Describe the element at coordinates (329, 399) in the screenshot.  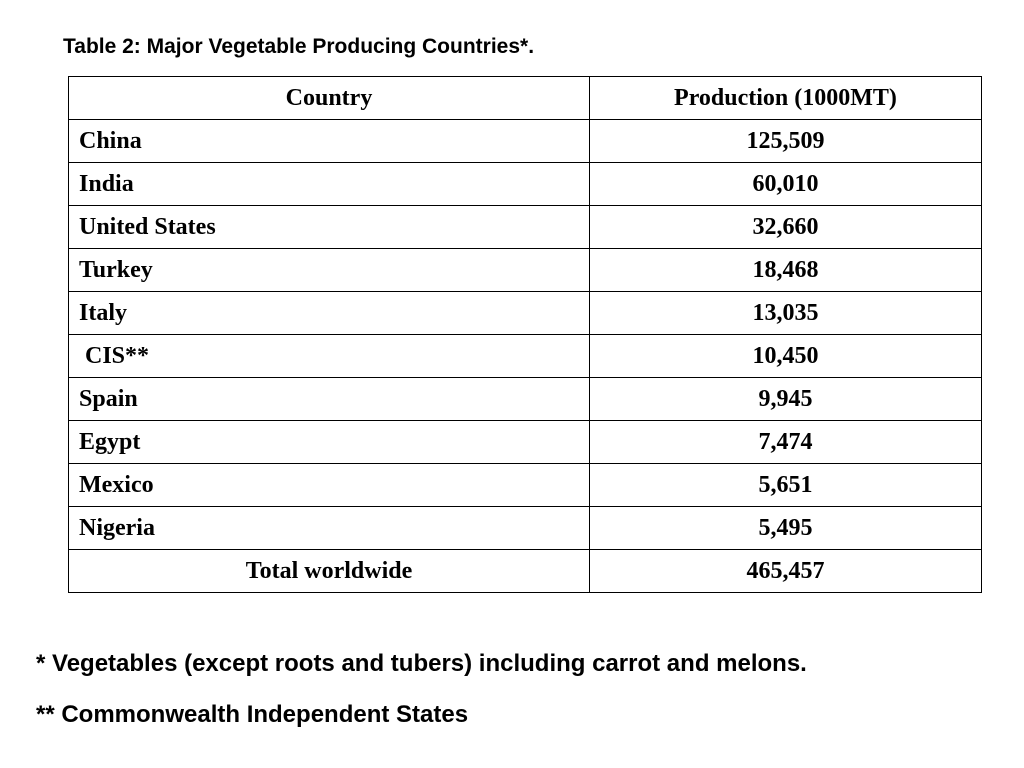
I see `country-cell: Spain` at that location.